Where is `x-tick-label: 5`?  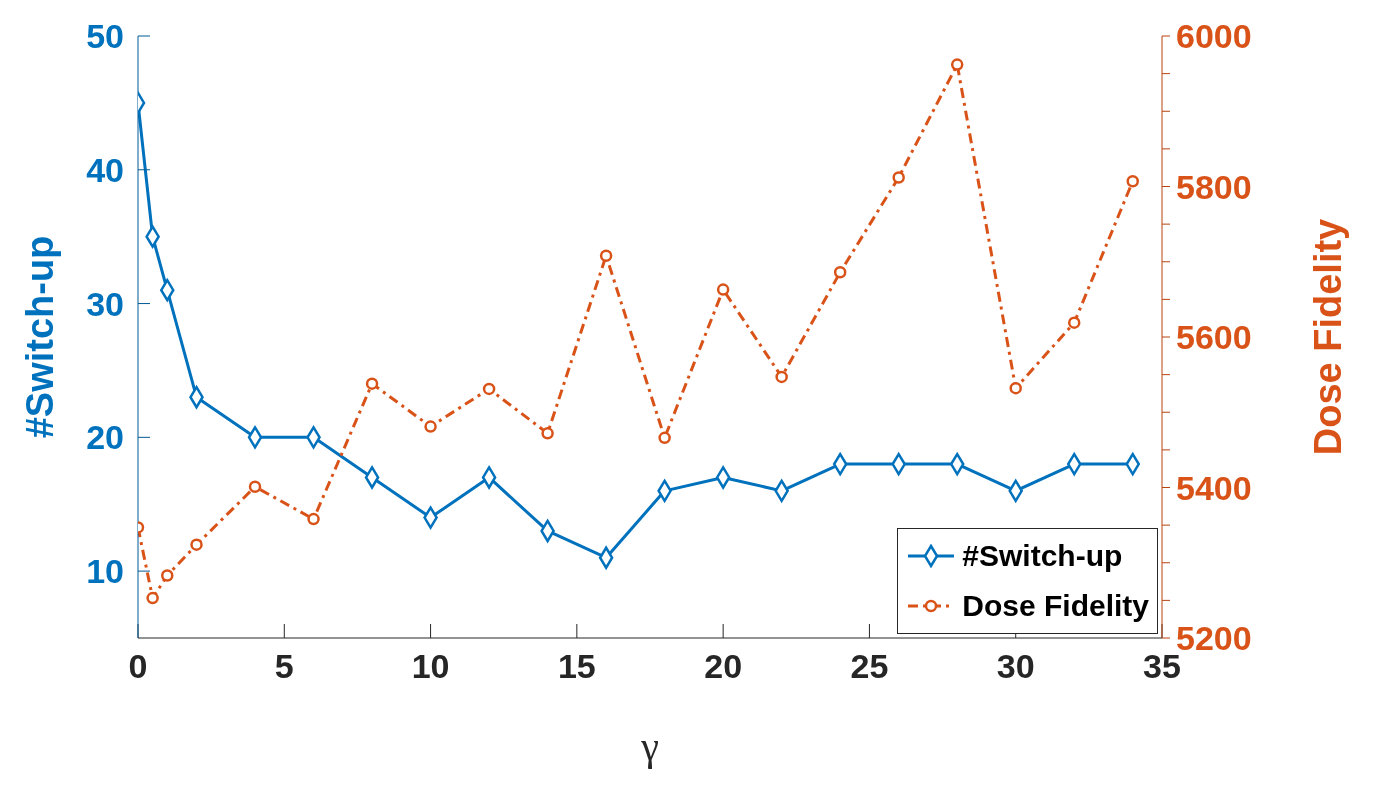
x-tick-label: 5 is located at coordinates (284, 666).